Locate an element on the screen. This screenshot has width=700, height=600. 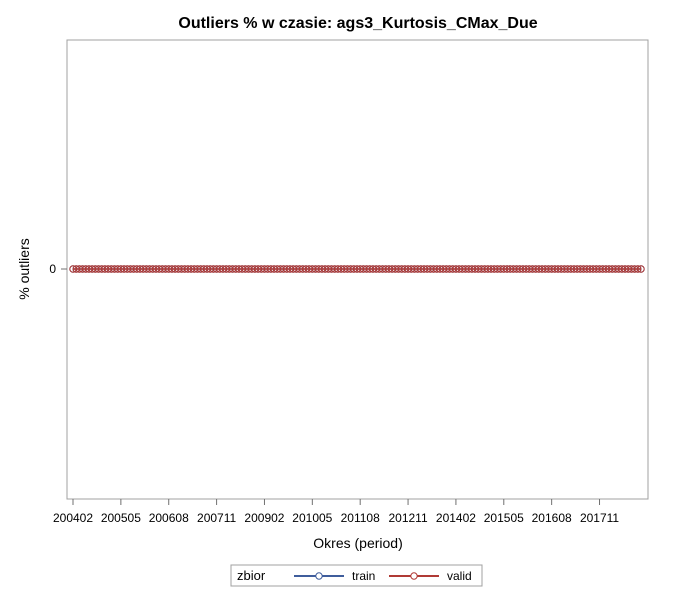
legend-entry-train: train is located at coordinates (334, 576).